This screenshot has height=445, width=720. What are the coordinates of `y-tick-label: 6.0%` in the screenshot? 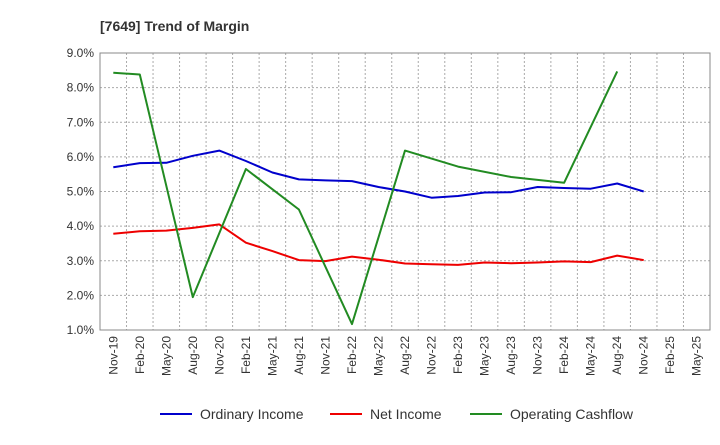 It's located at (81, 157).